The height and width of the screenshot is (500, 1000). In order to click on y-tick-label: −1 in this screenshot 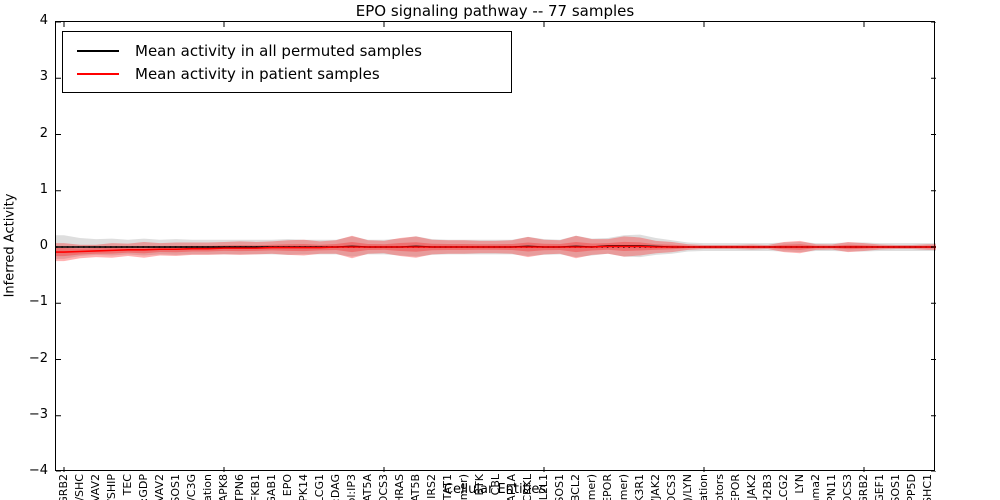, I will do `click(38, 302)`.